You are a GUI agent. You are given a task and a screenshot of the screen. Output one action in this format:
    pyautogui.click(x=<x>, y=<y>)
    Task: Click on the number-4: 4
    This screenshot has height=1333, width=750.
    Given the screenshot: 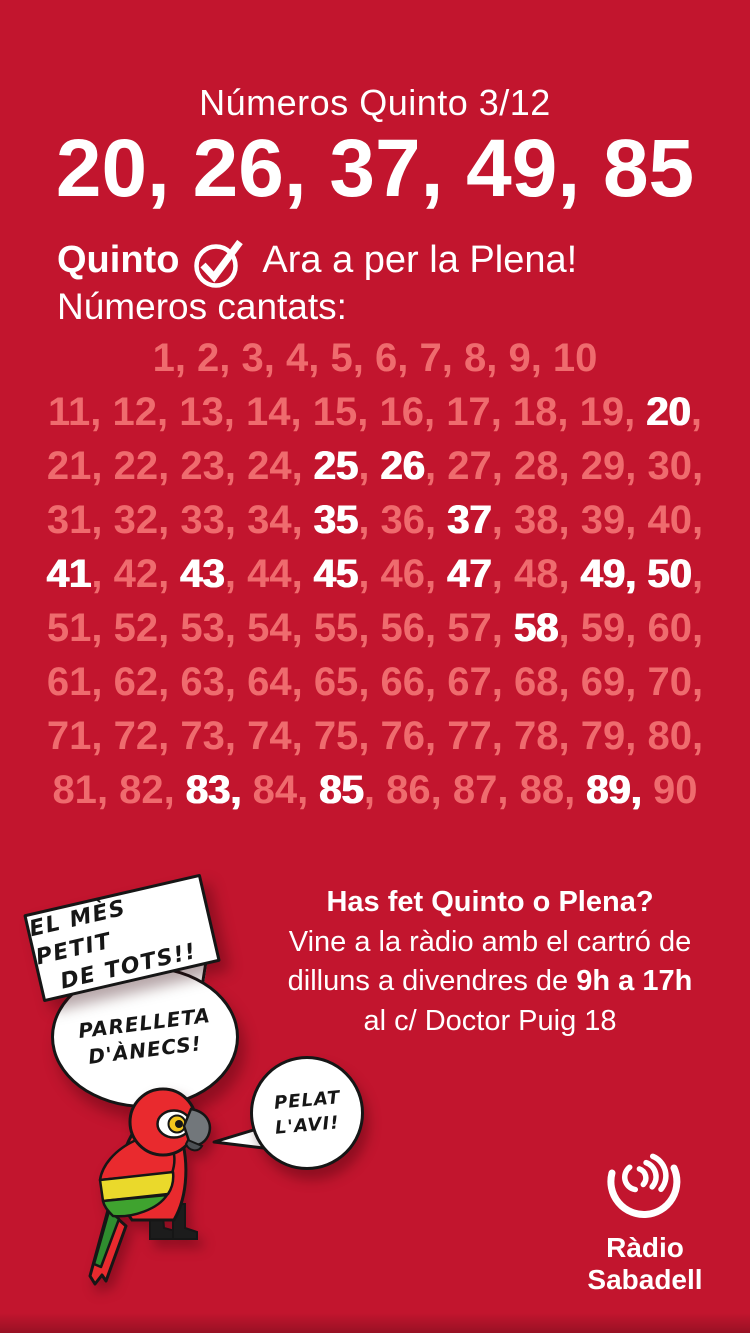 What is the action you would take?
    pyautogui.click(x=297, y=358)
    